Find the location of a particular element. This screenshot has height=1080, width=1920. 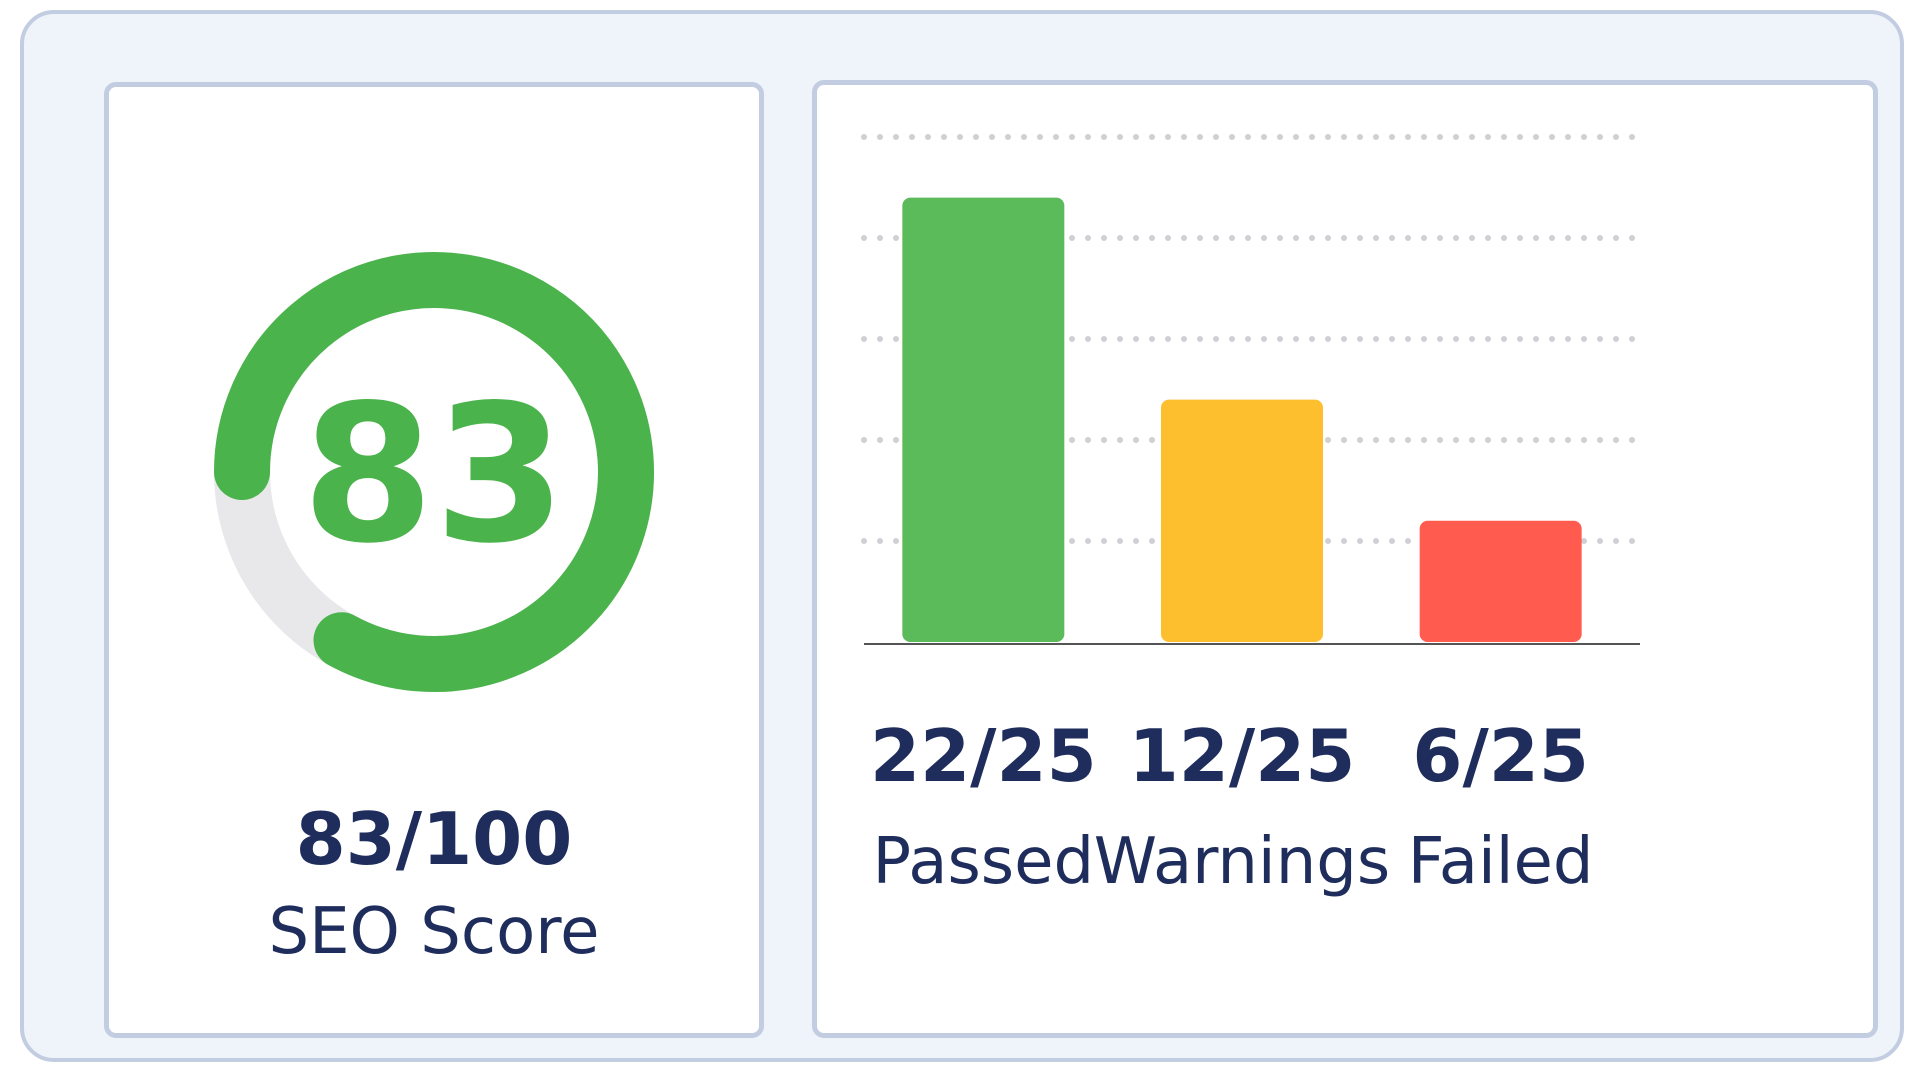

bar-value-label-failed: 6/25 is located at coordinates (1500, 756).